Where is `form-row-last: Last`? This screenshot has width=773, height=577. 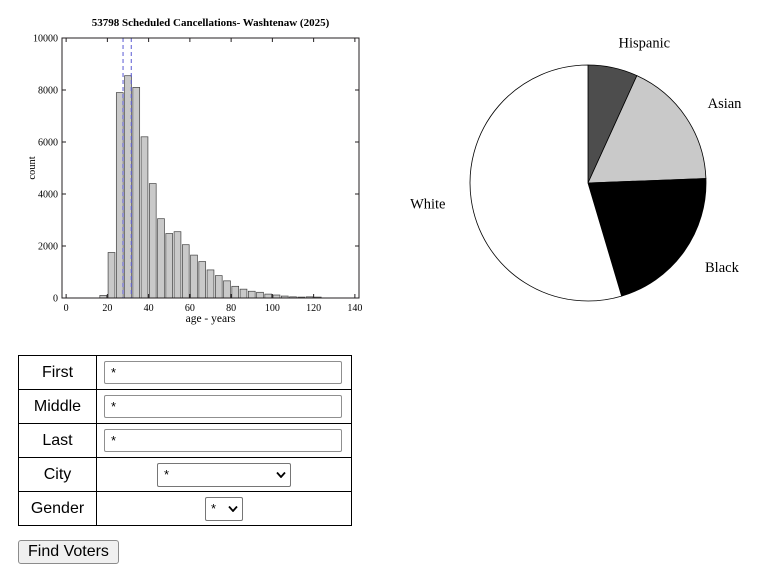 form-row-last: Last is located at coordinates (185, 440).